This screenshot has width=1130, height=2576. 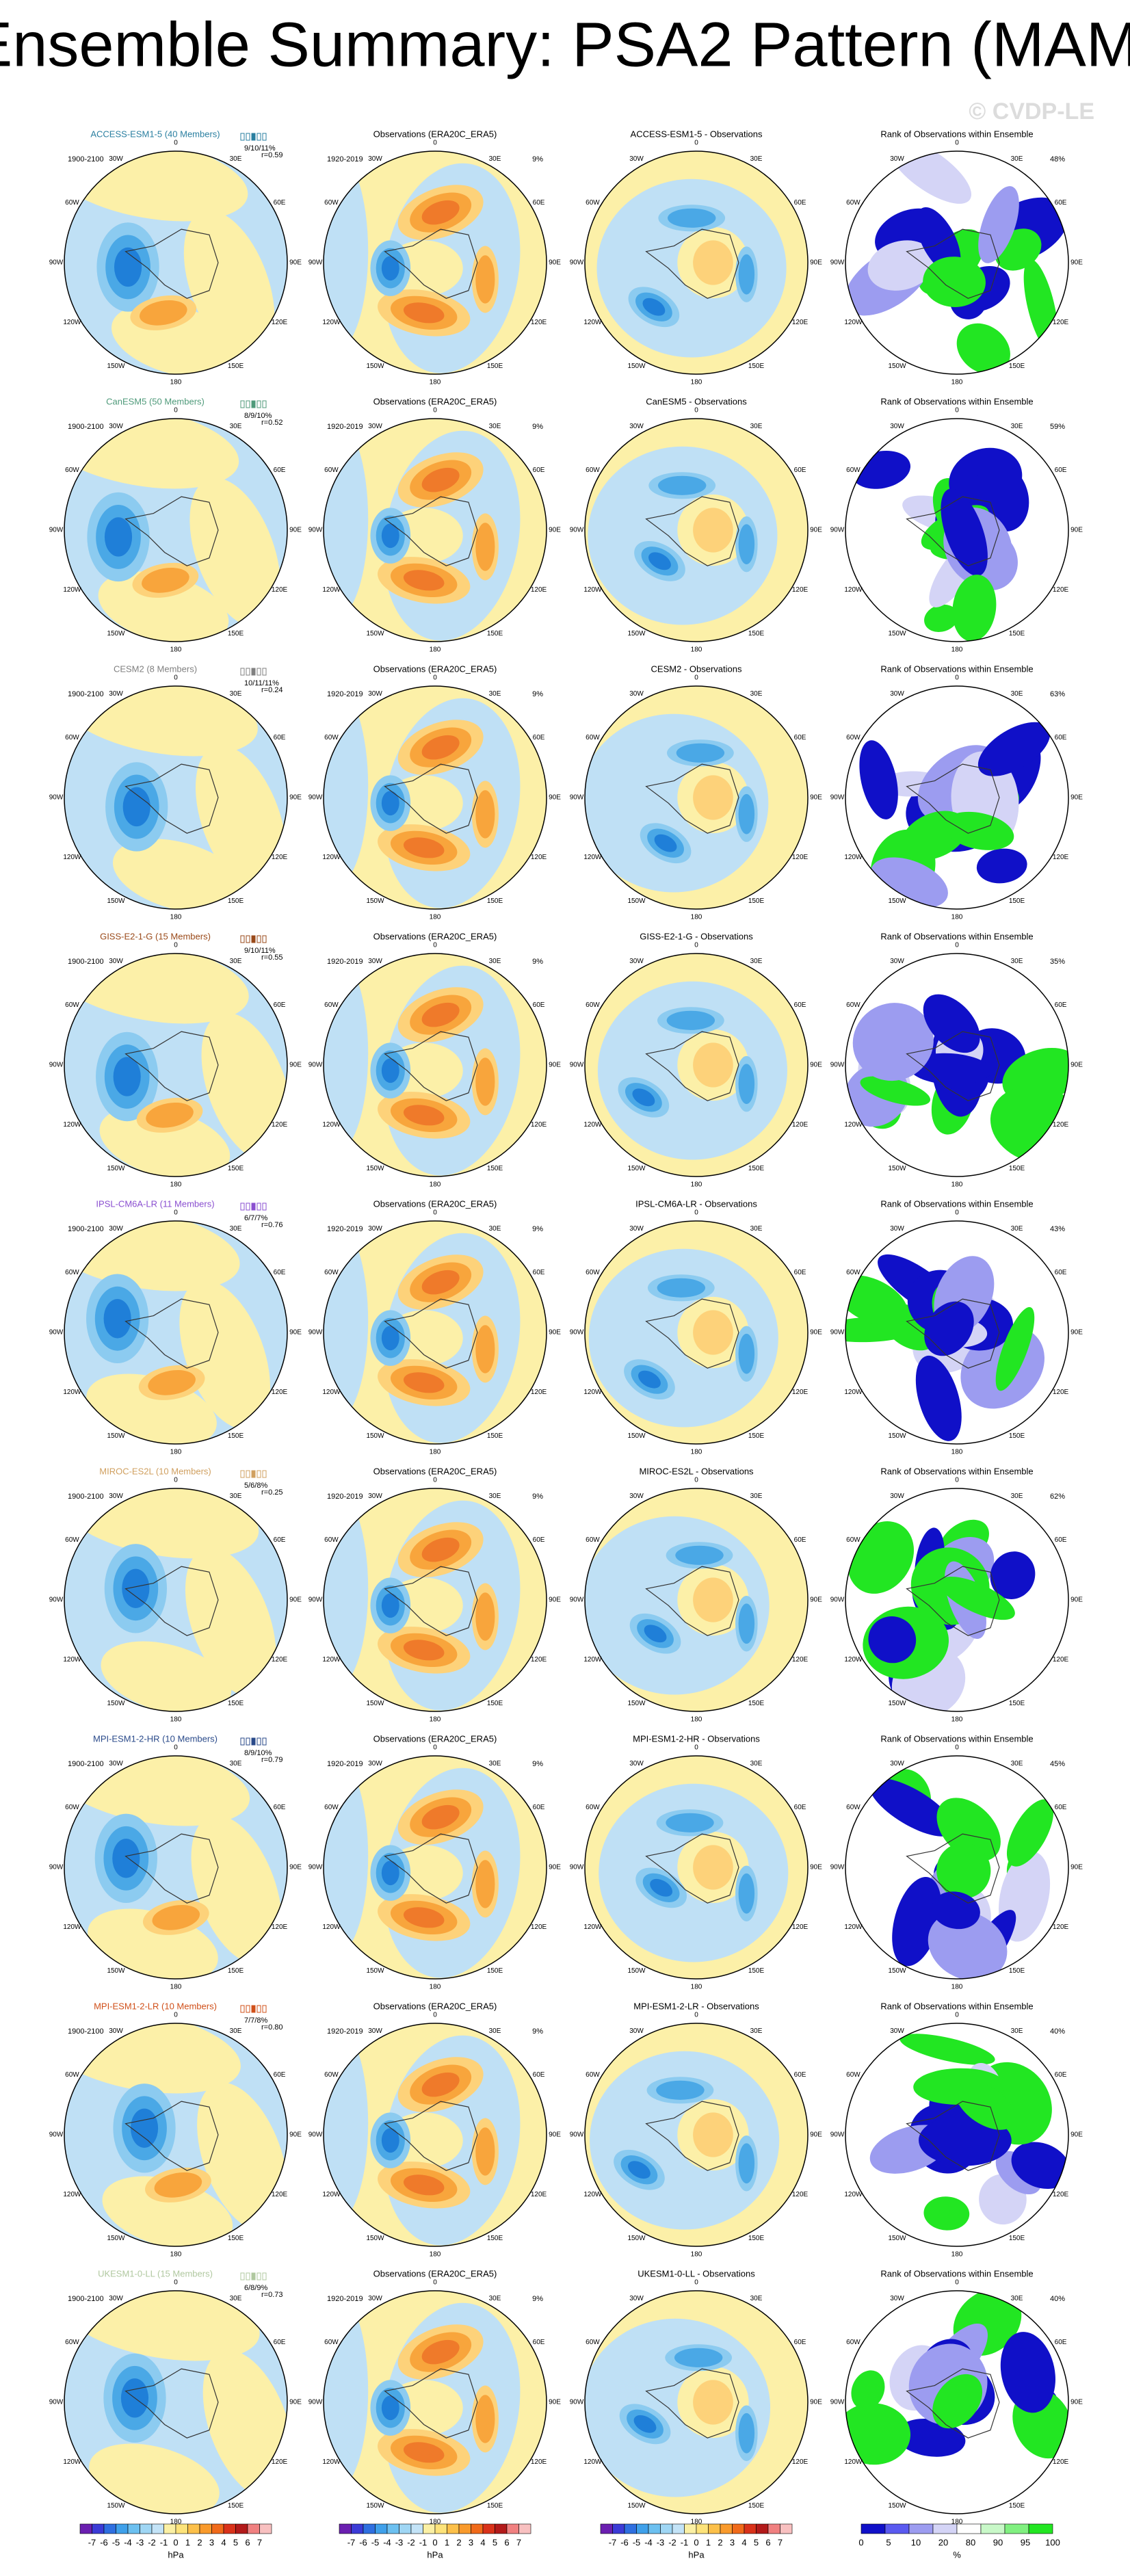 What do you see at coordinates (577, 2402) in the screenshot?
I see `lon-label: 90W` at bounding box center [577, 2402].